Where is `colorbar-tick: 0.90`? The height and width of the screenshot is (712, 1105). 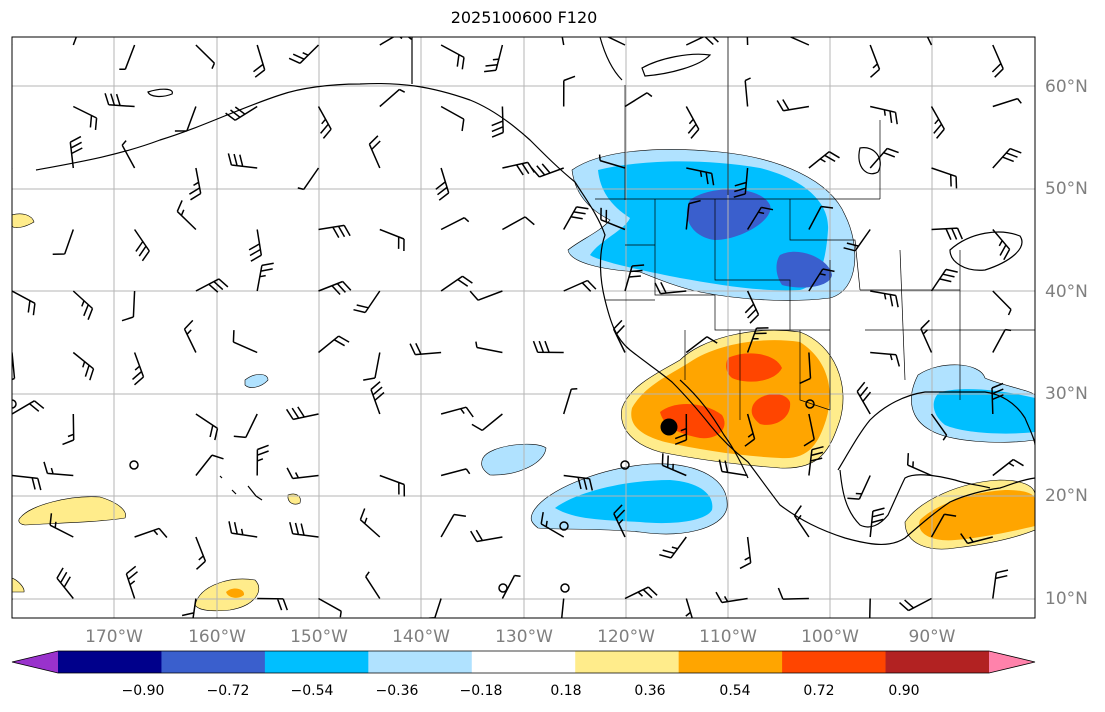 colorbar-tick: 0.90 is located at coordinates (904, 691).